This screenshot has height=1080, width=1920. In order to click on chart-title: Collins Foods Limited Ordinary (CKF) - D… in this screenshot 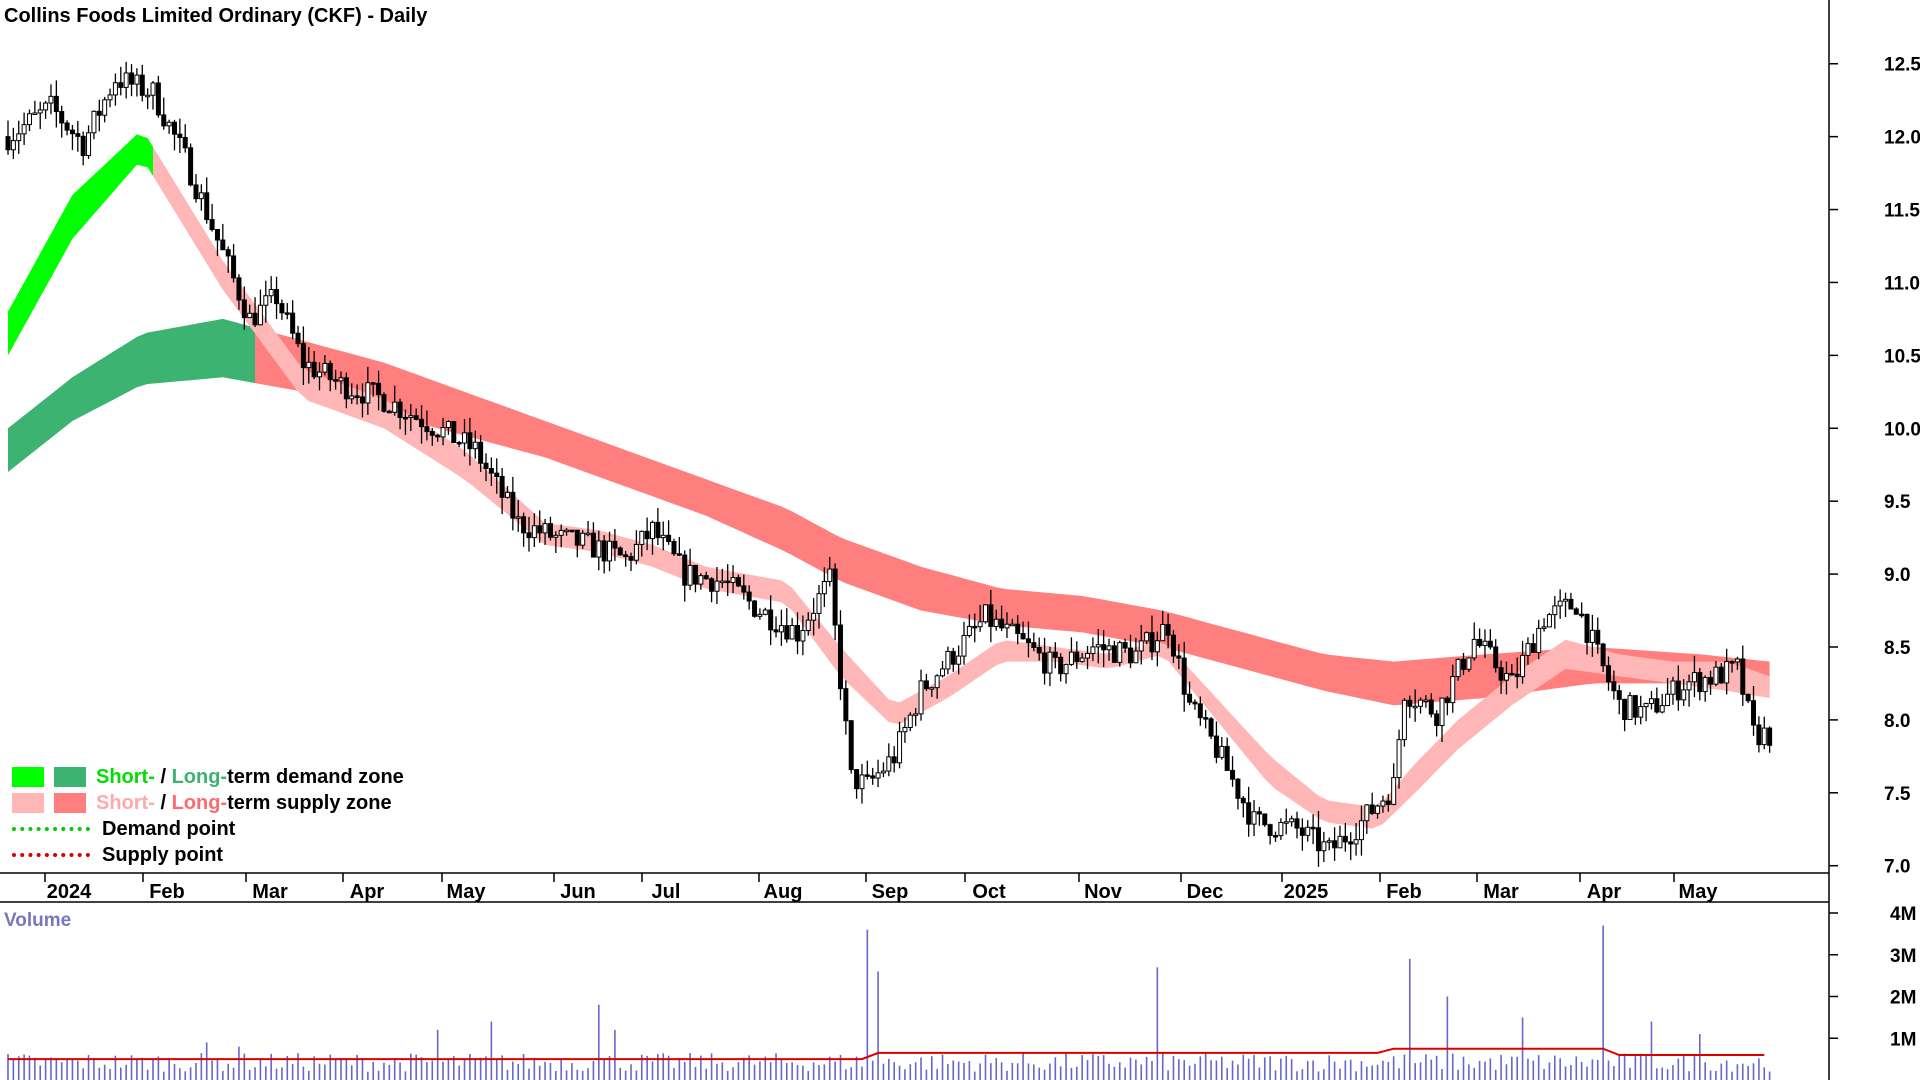, I will do `click(216, 16)`.